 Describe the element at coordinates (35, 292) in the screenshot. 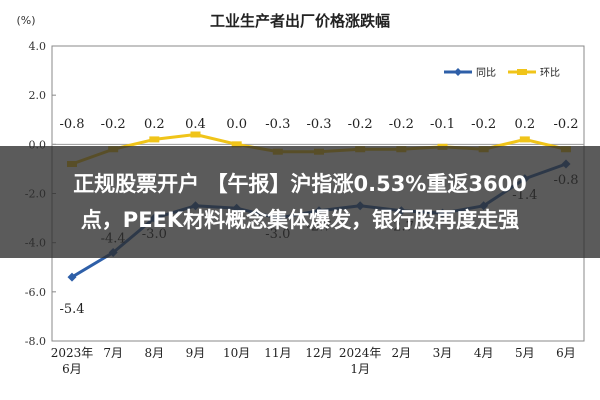

I see `y-tick-label: -6.0` at that location.